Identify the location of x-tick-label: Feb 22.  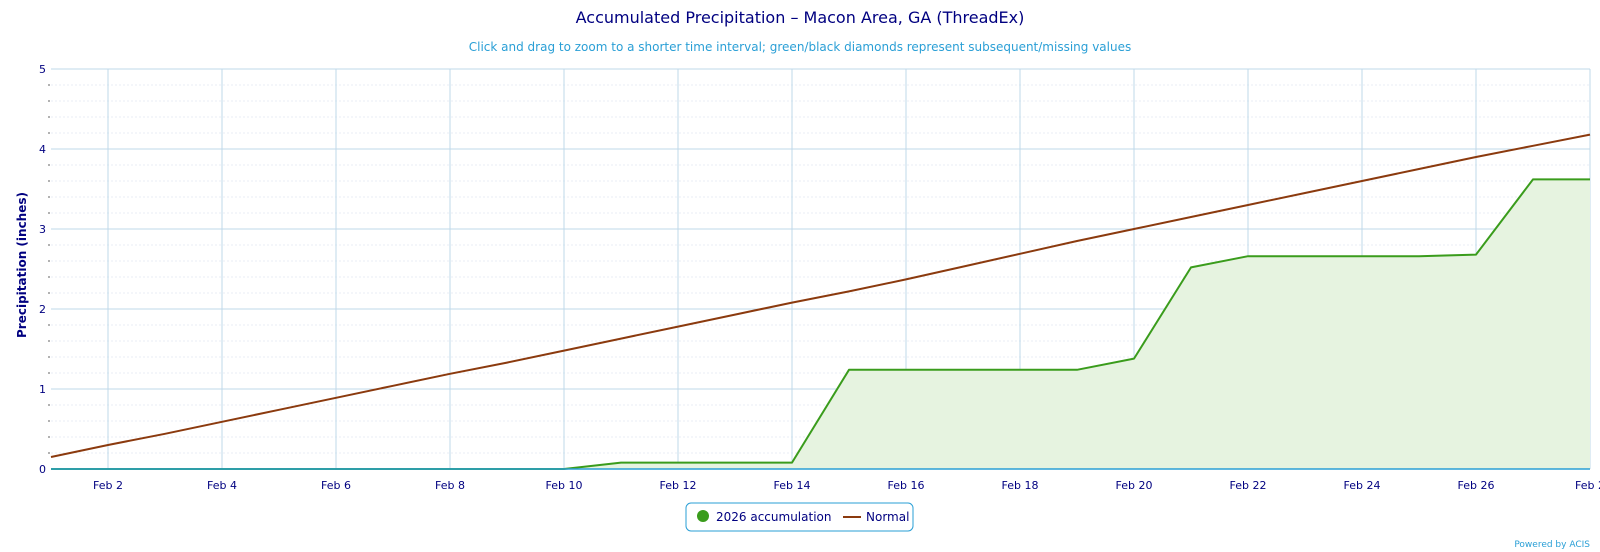
(1248, 485).